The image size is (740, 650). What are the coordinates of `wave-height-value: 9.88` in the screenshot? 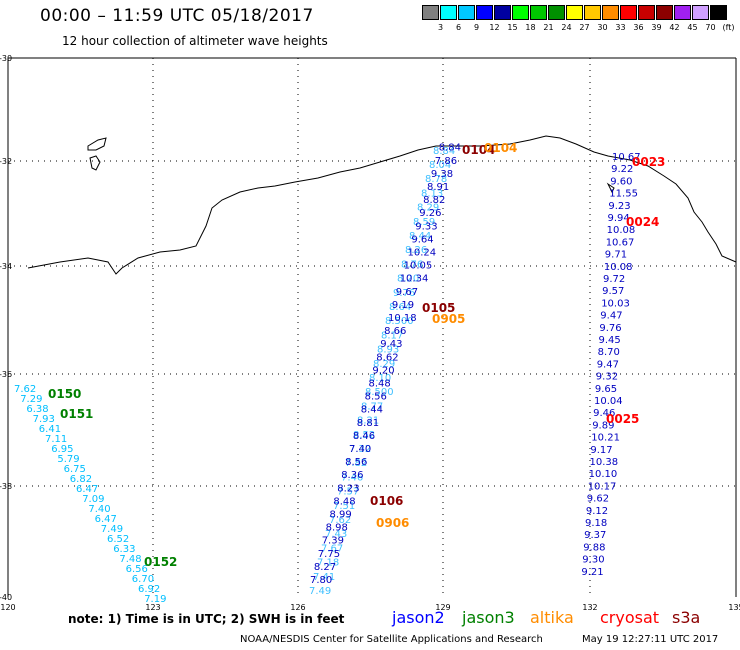 It's located at (594, 547).